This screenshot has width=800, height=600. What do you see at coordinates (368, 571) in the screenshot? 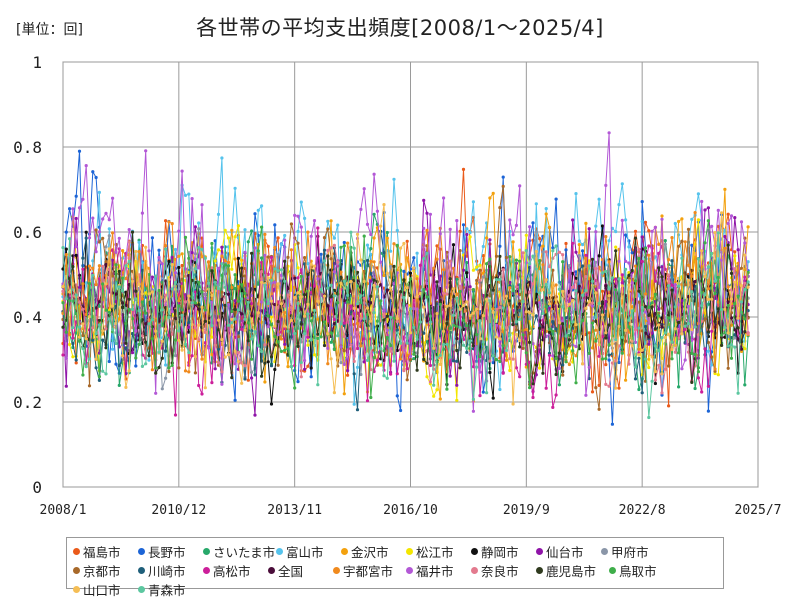
I see `legend-label: 宇都宮市` at bounding box center [368, 571].